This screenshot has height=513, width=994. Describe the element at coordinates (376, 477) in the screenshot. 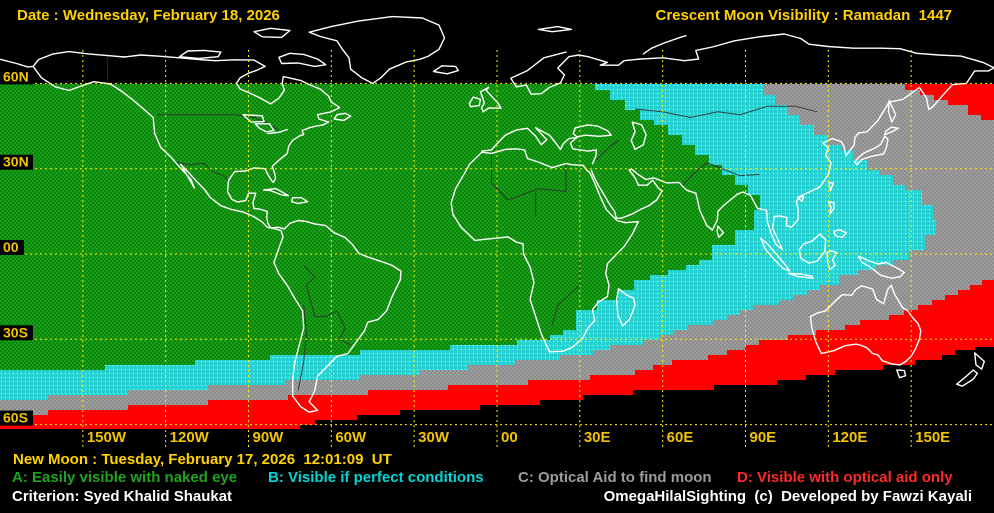

I see `legend-item-b: B: Visible if perfect conditions` at that location.